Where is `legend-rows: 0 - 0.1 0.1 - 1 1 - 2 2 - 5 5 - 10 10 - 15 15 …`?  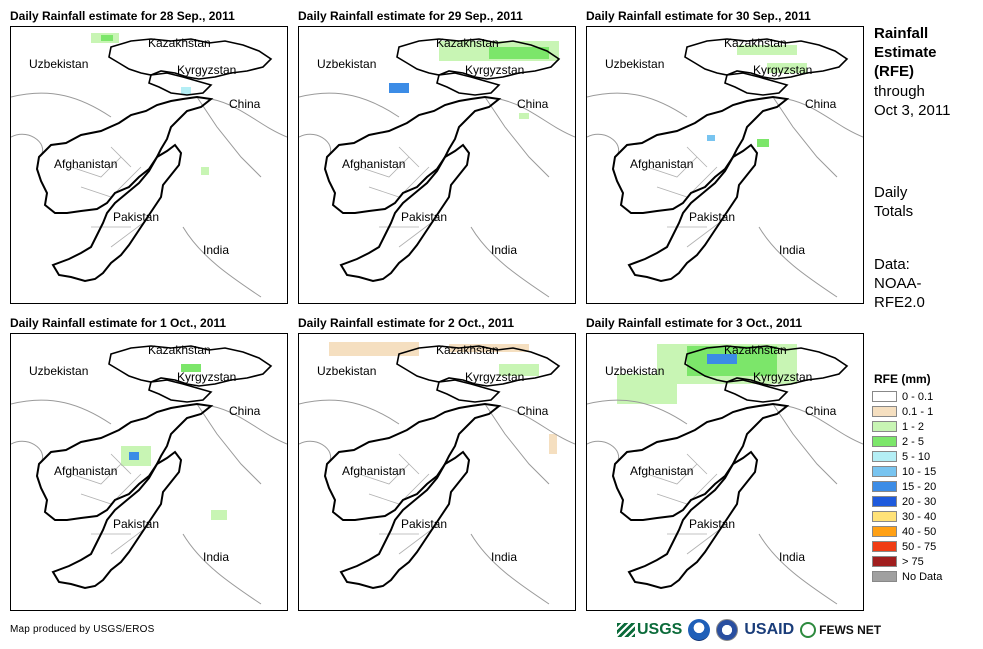 legend-rows: 0 - 0.1 0.1 - 1 1 - 2 2 - 5 5 - 10 10 - 15 15 … is located at coordinates (907, 486).